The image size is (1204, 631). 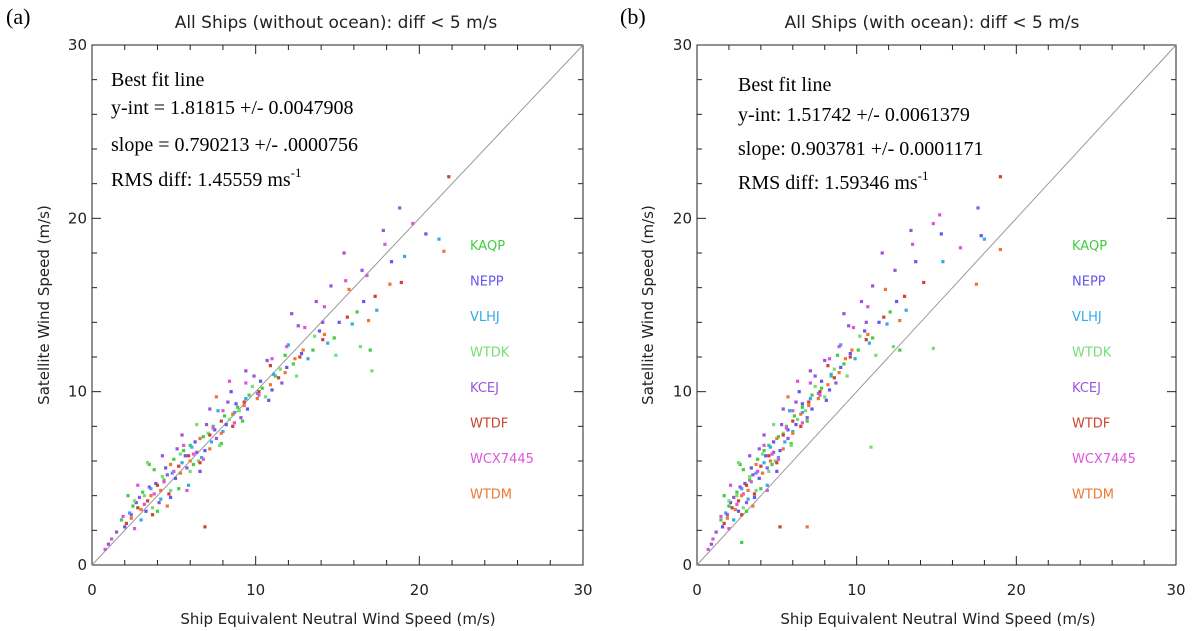 What do you see at coordinates (1086, 388) in the screenshot?
I see `legend-entry: KCEJ` at bounding box center [1086, 388].